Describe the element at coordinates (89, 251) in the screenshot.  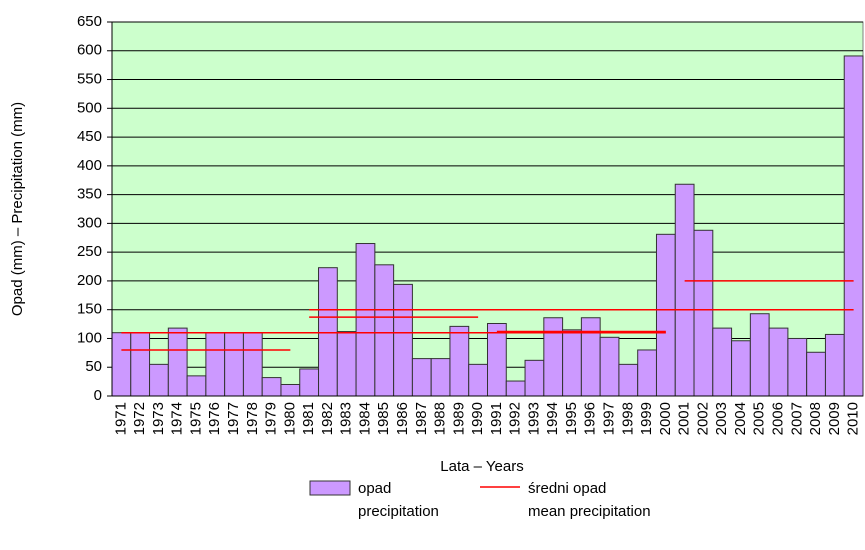
I see `y-tick-label: 250` at that location.